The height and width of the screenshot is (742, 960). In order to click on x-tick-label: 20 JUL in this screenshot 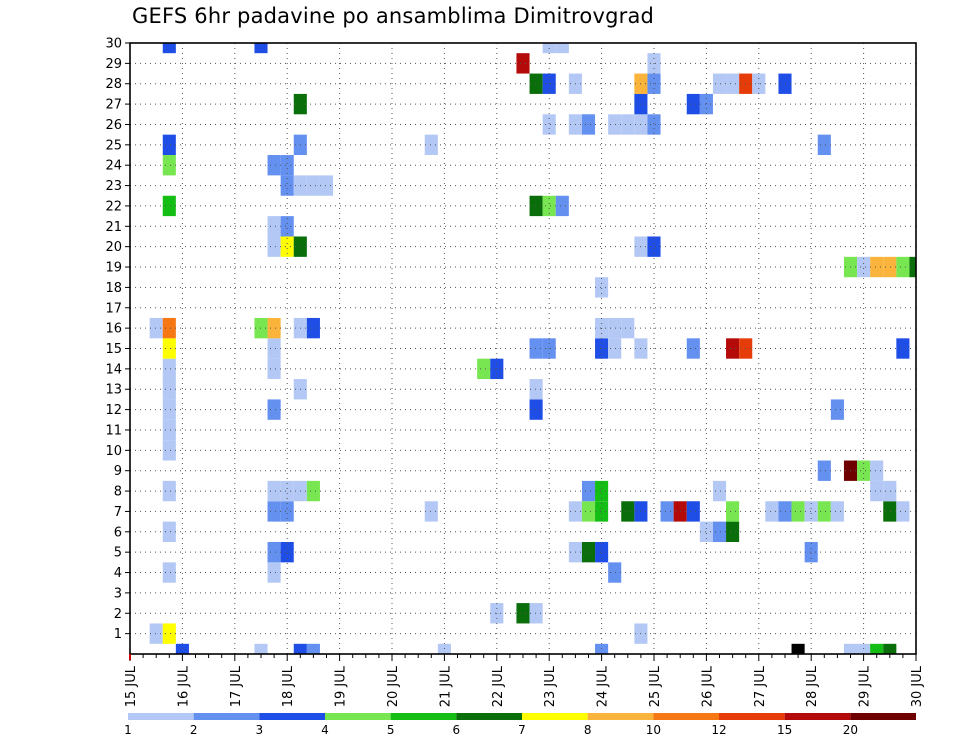, I will do `click(393, 686)`.